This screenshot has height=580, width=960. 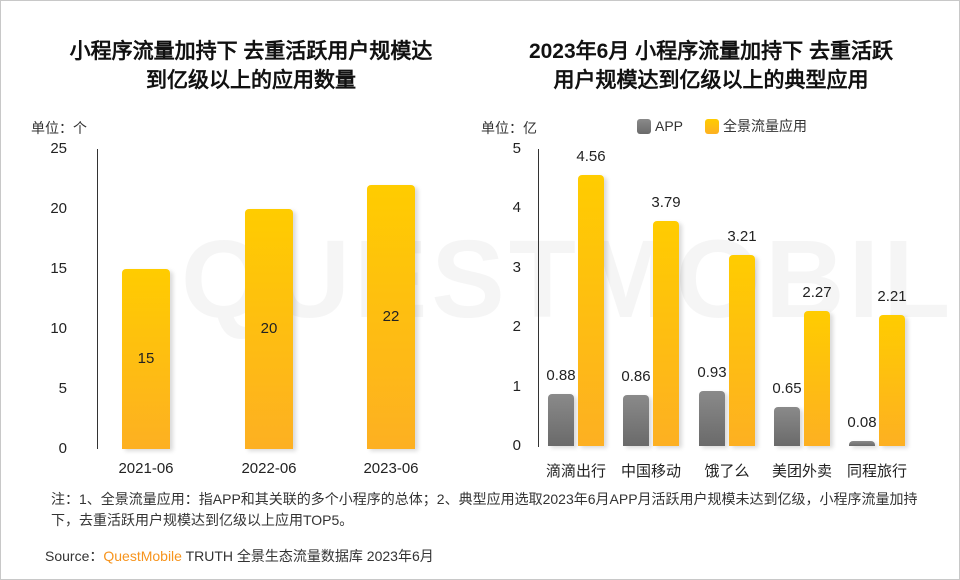 What do you see at coordinates (251, 66) in the screenshot?
I see `left-chart-title: 小程序流量加持下 去重活跃用户规模达 到亿级以上的应用数量` at bounding box center [251, 66].